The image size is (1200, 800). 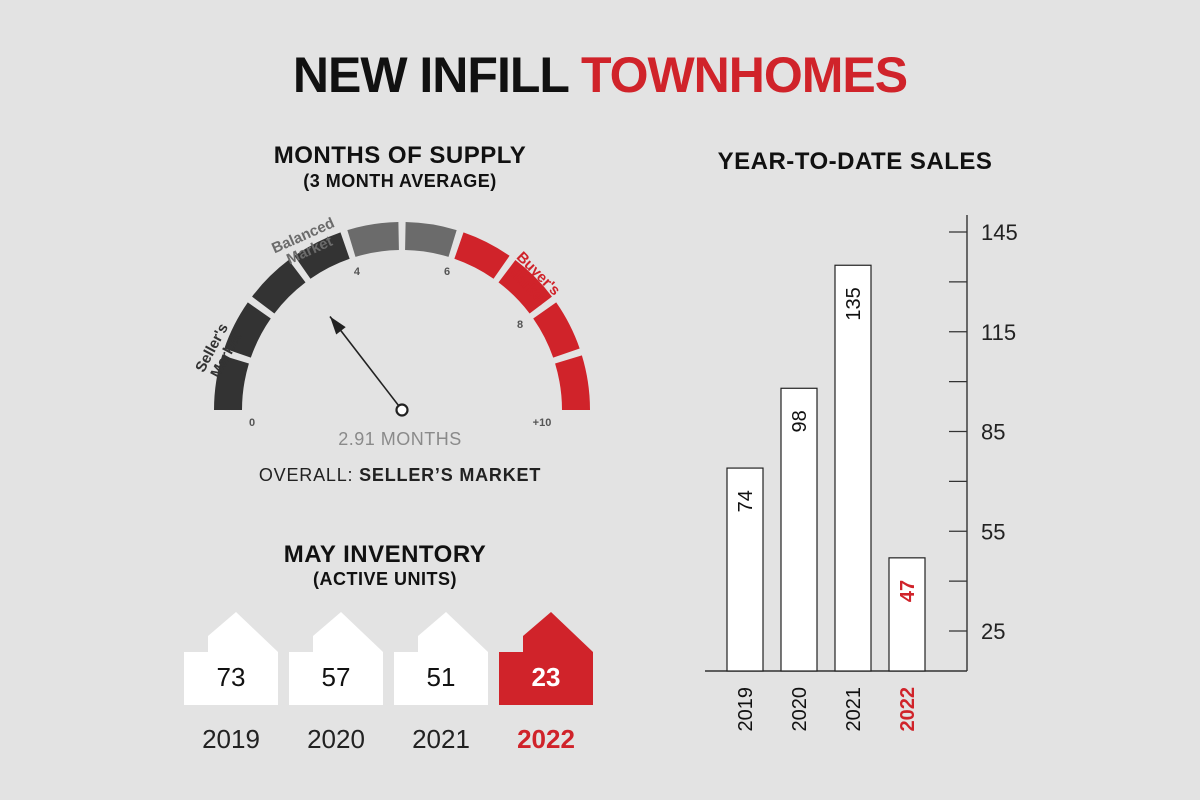 What do you see at coordinates (231, 677) in the screenshot?
I see `inventory-value-label: 73` at bounding box center [231, 677].